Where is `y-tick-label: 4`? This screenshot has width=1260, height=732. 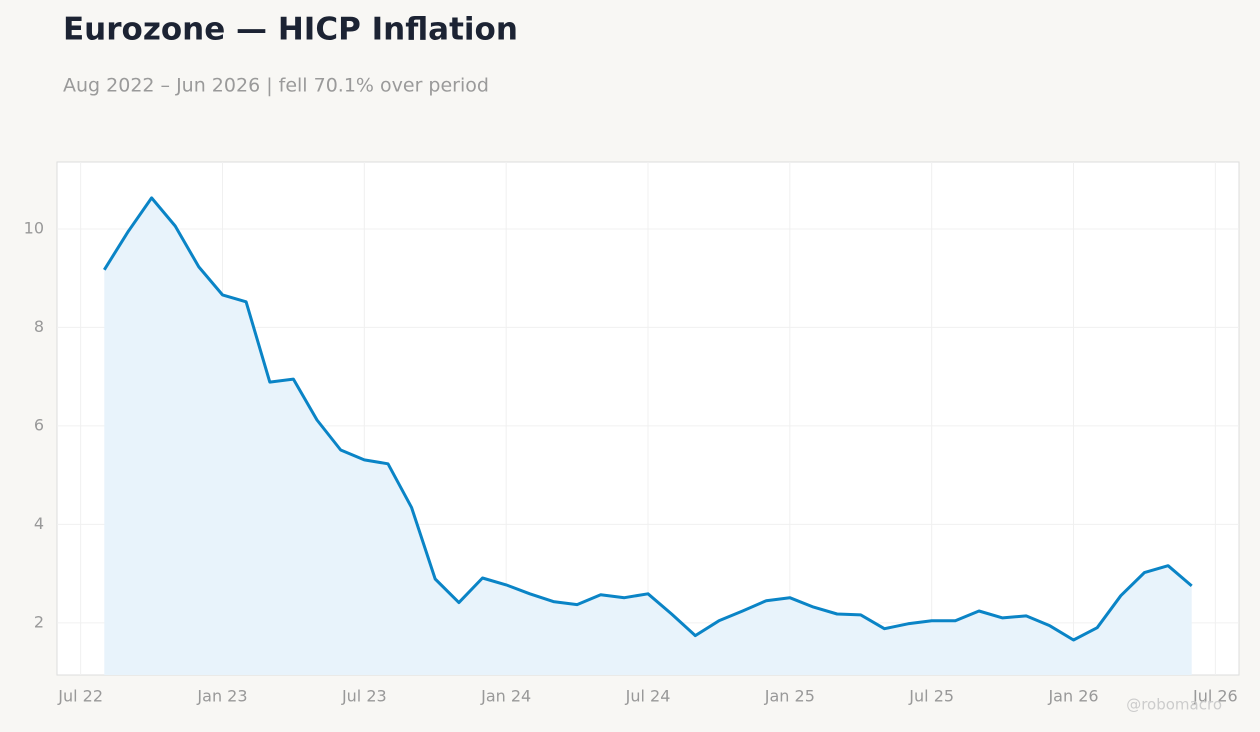
y-tick-label: 4 is located at coordinates (39, 523).